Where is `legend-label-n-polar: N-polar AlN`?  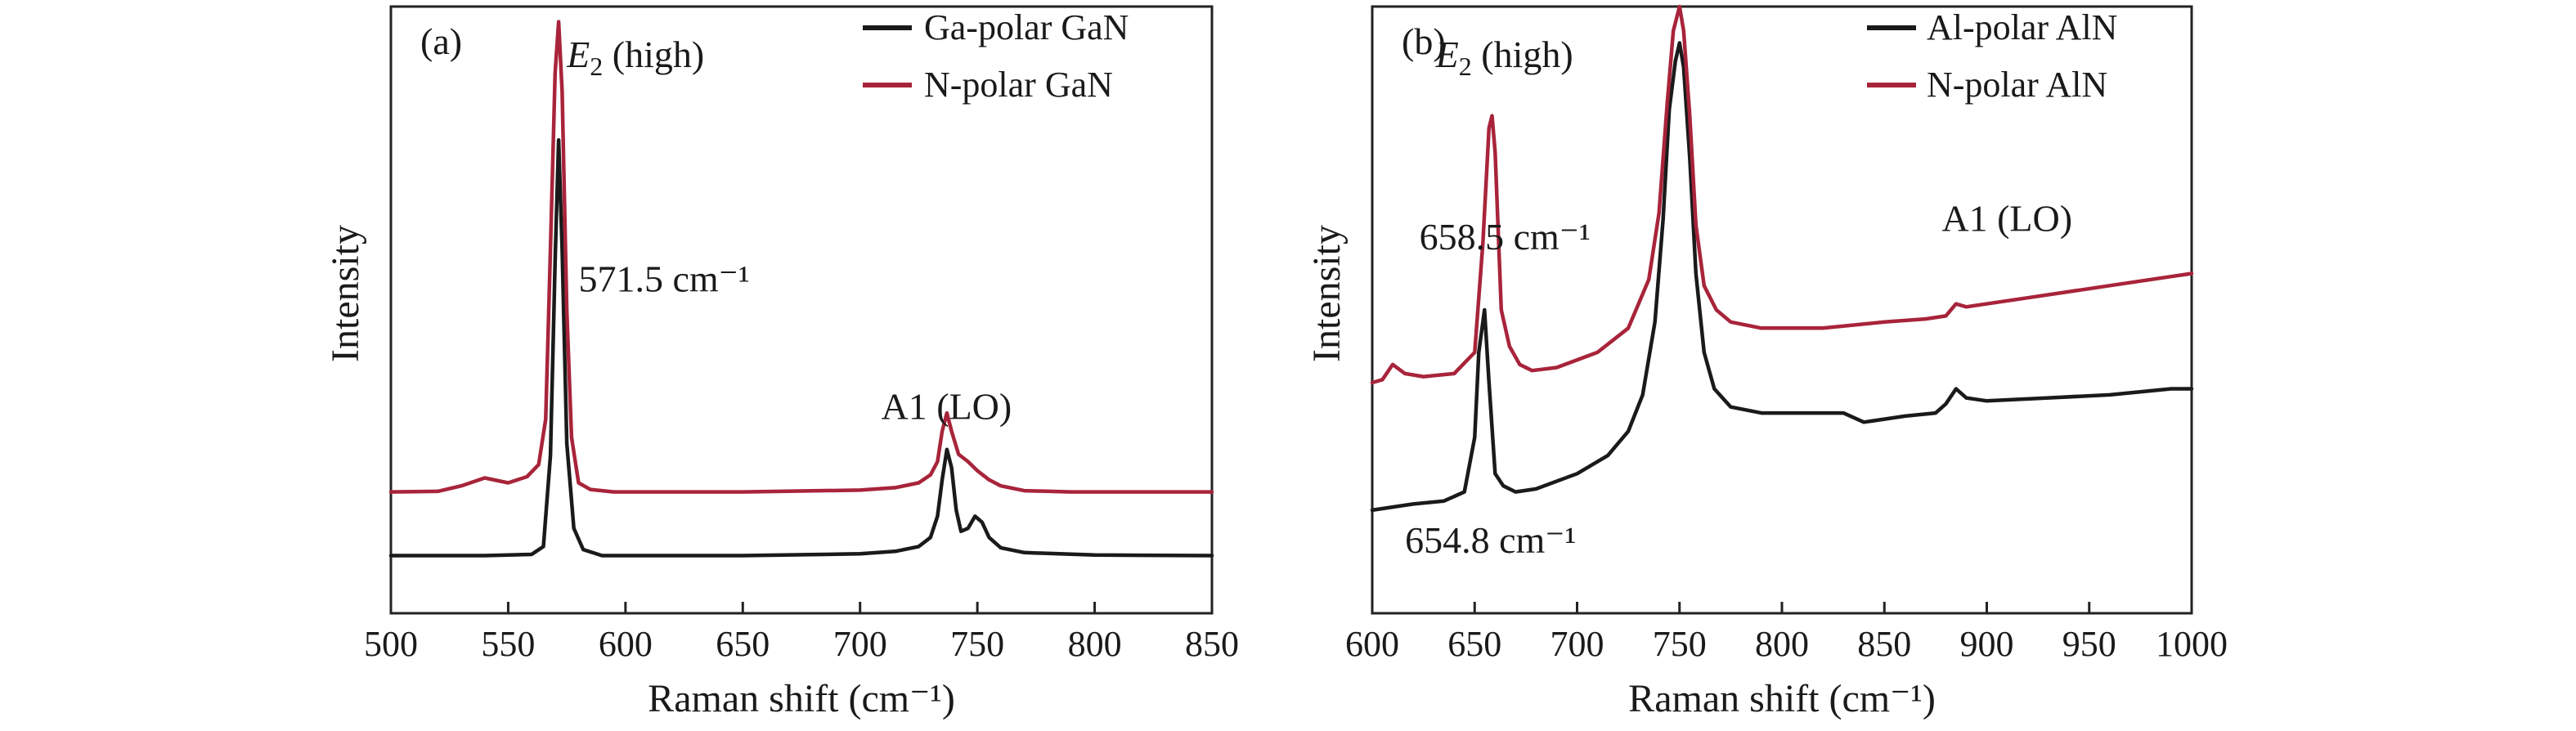 legend-label-n-polar: N-polar AlN is located at coordinates (2017, 85).